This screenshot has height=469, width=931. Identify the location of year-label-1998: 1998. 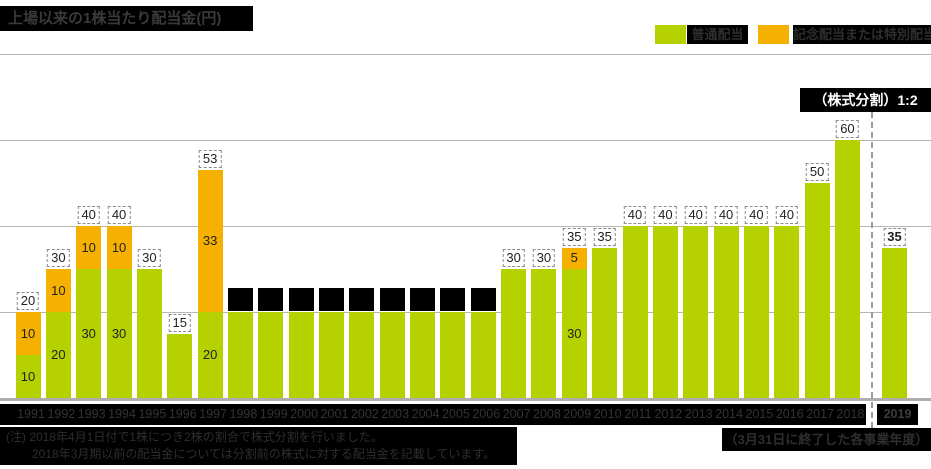
(243, 414).